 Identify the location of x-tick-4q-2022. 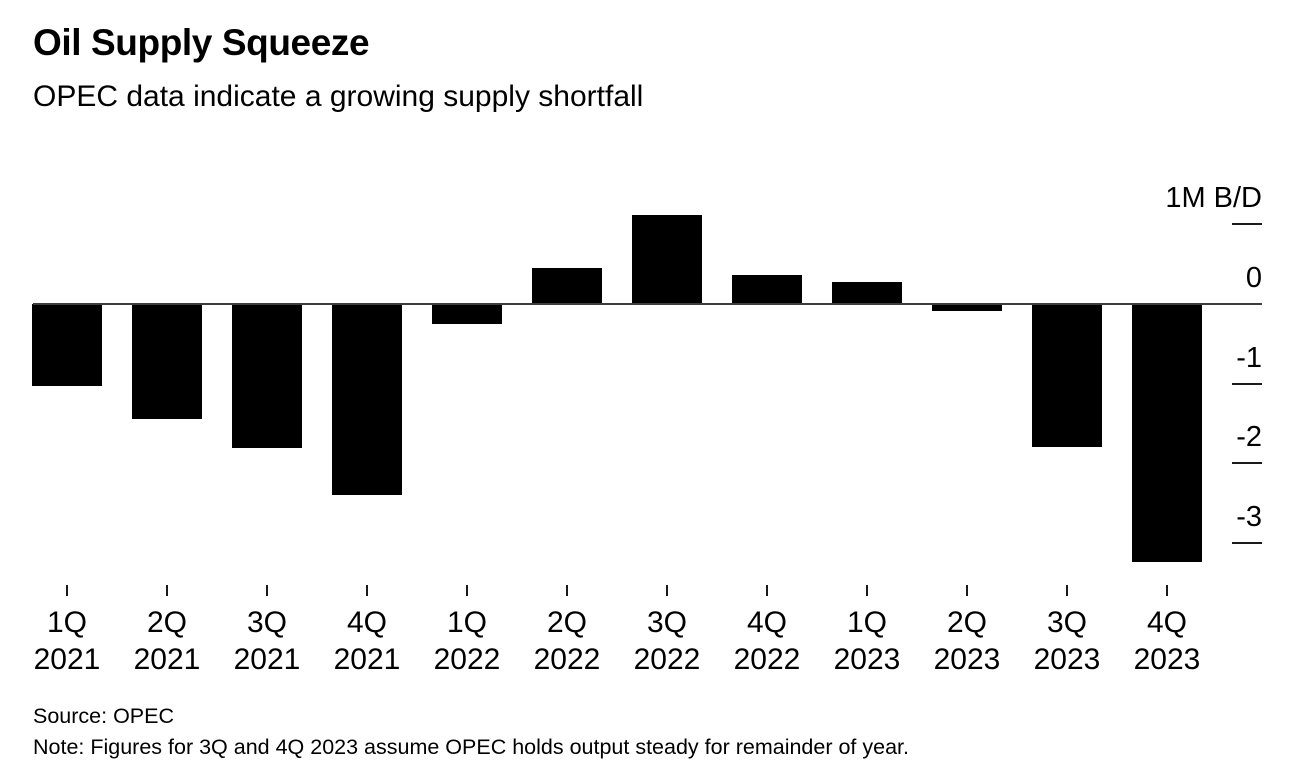
(767, 590).